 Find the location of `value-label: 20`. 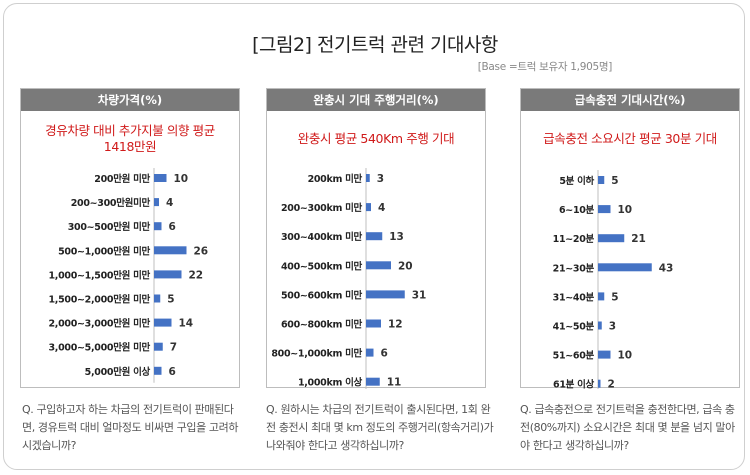

value-label: 20 is located at coordinates (405, 266).